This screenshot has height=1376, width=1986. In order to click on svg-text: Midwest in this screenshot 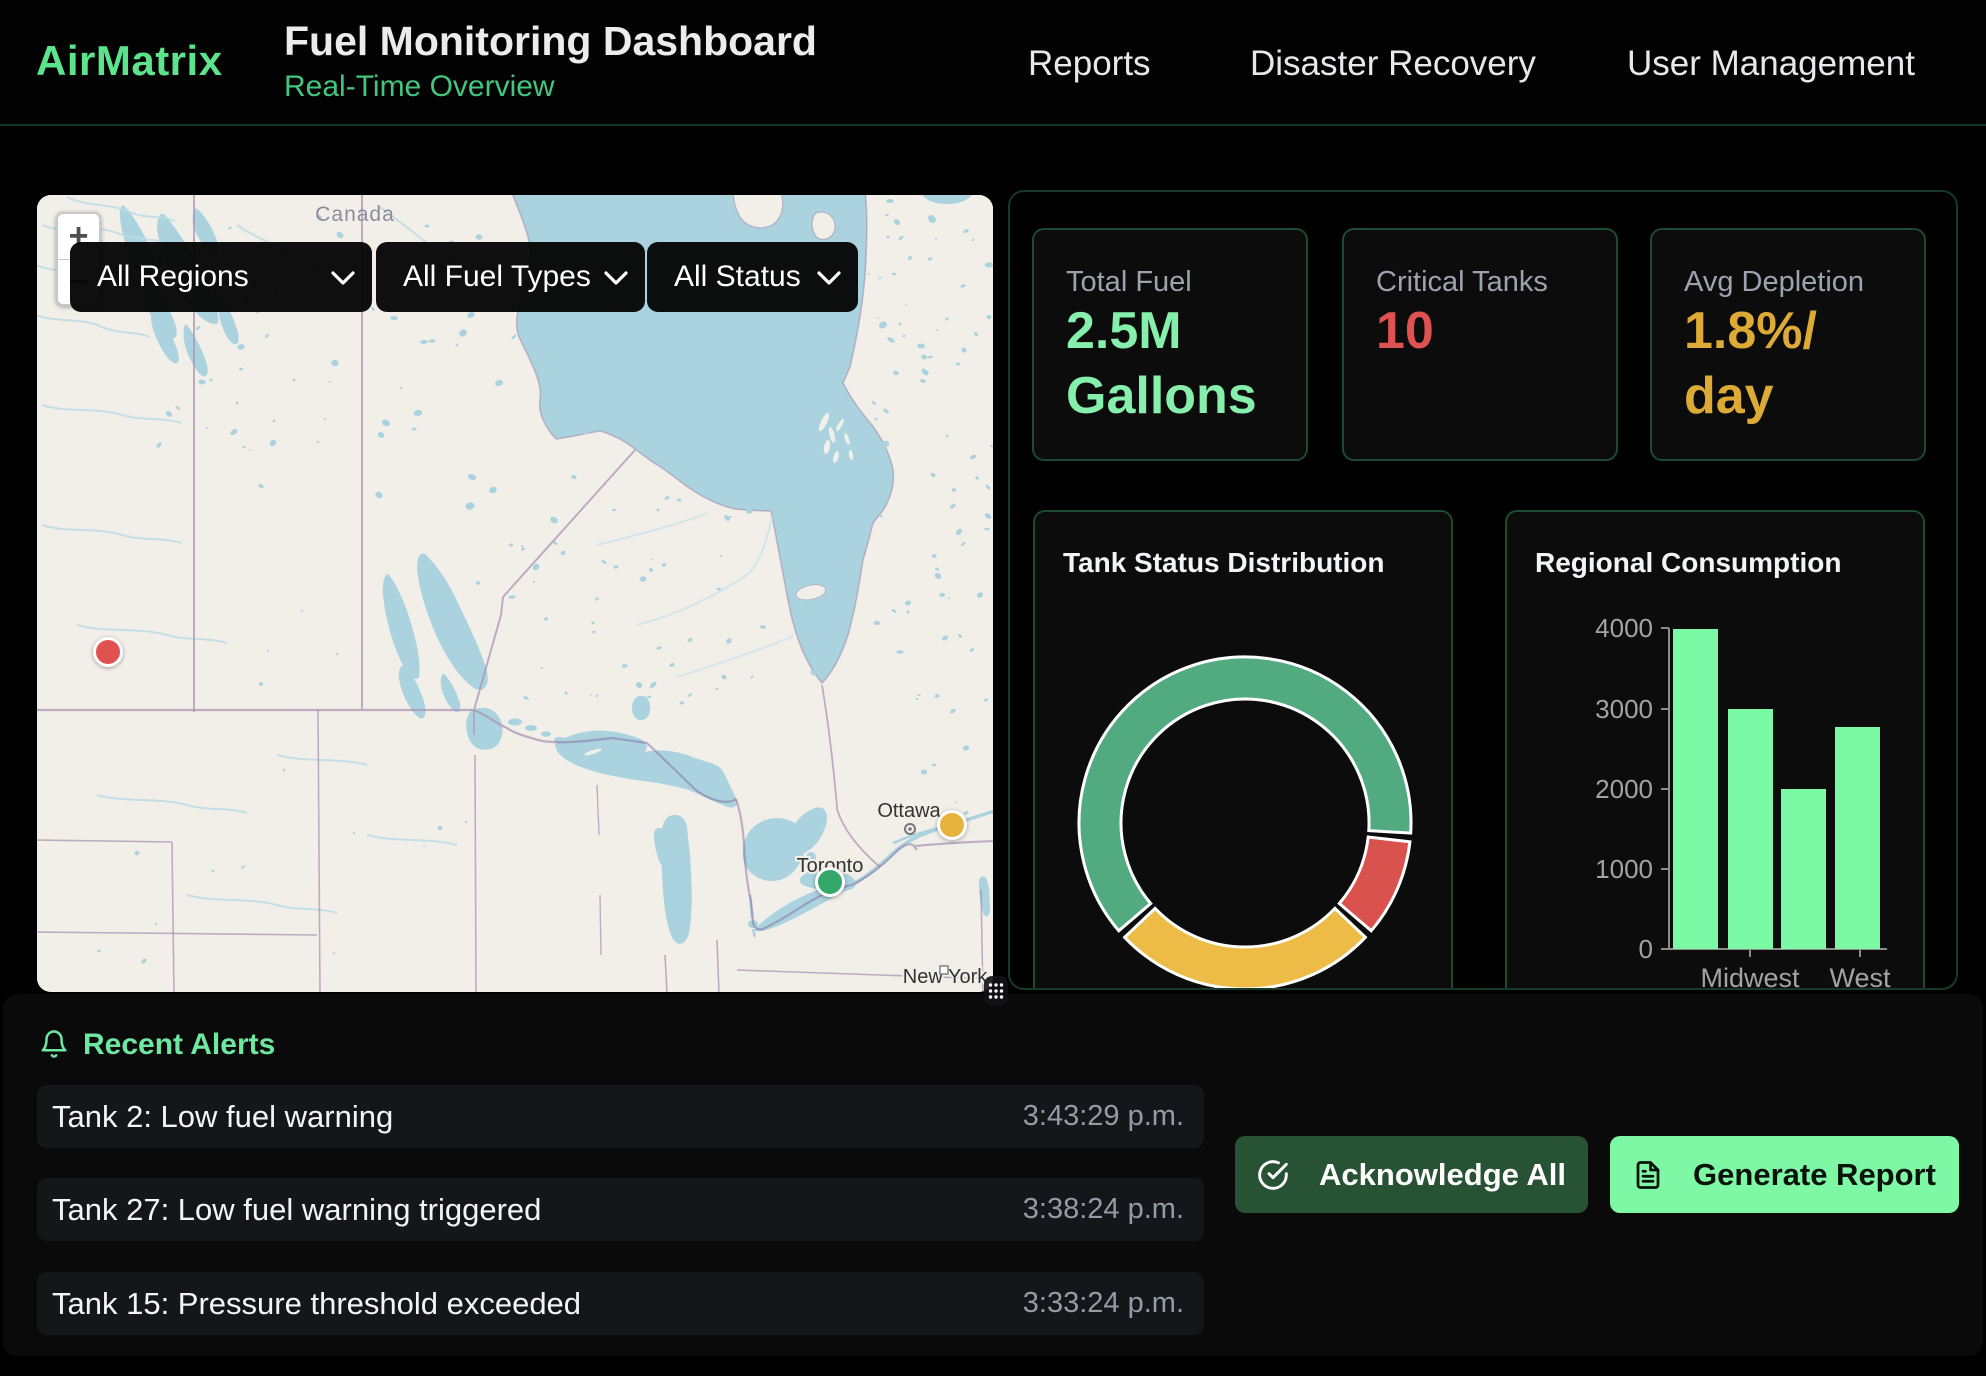, I will do `click(1750, 976)`.